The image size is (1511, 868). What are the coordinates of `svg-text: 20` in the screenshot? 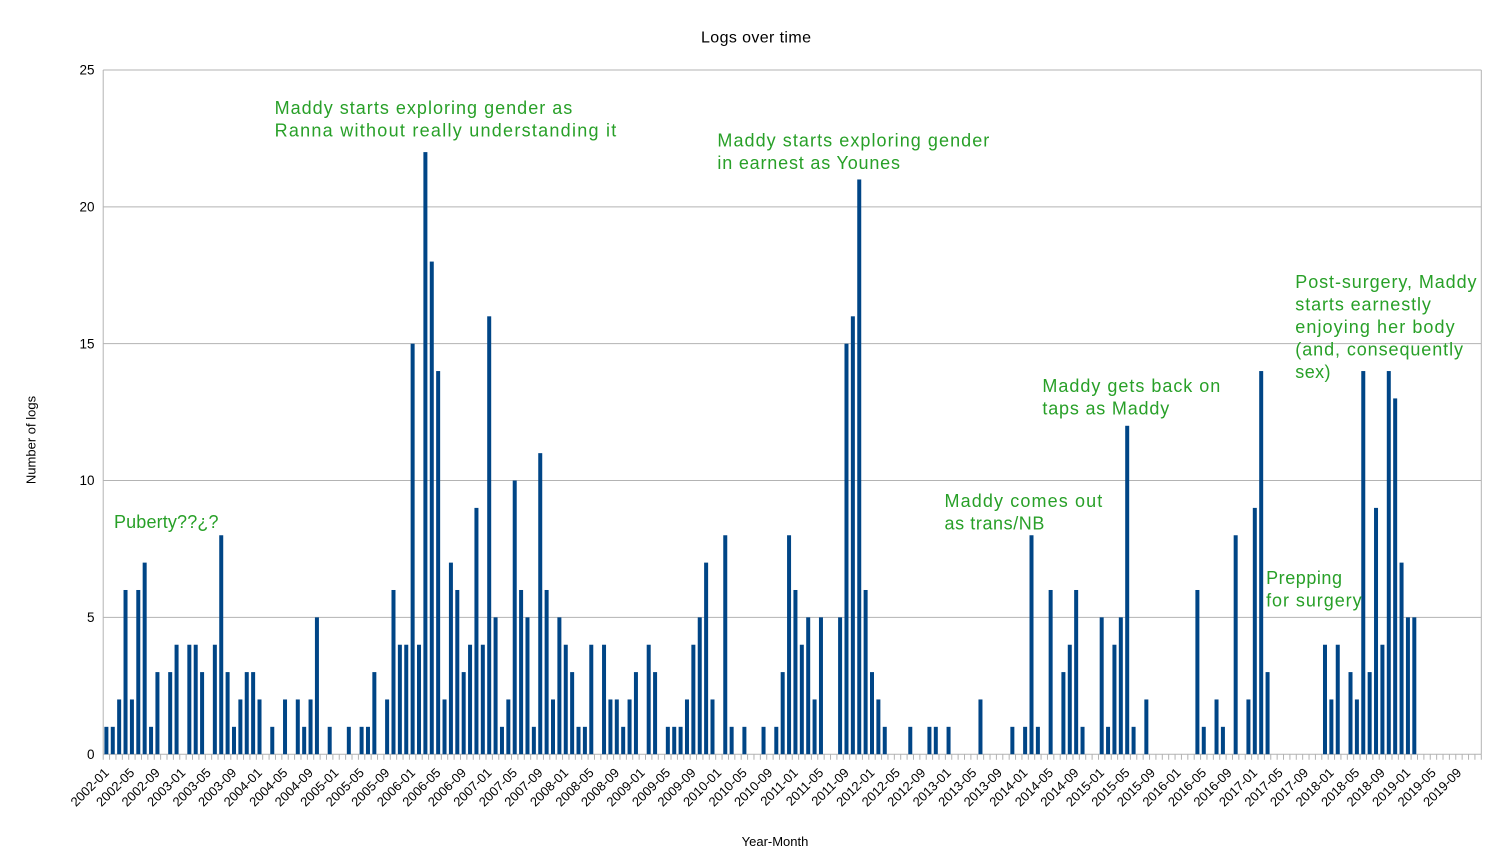 It's located at (86, 206).